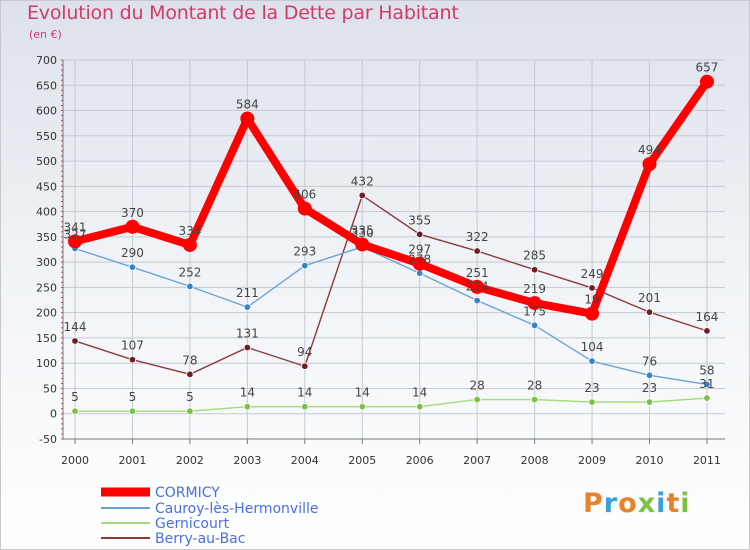 This screenshot has width=750, height=550. Describe the element at coordinates (611, 503) in the screenshot. I see `logo-letter: r` at that location.